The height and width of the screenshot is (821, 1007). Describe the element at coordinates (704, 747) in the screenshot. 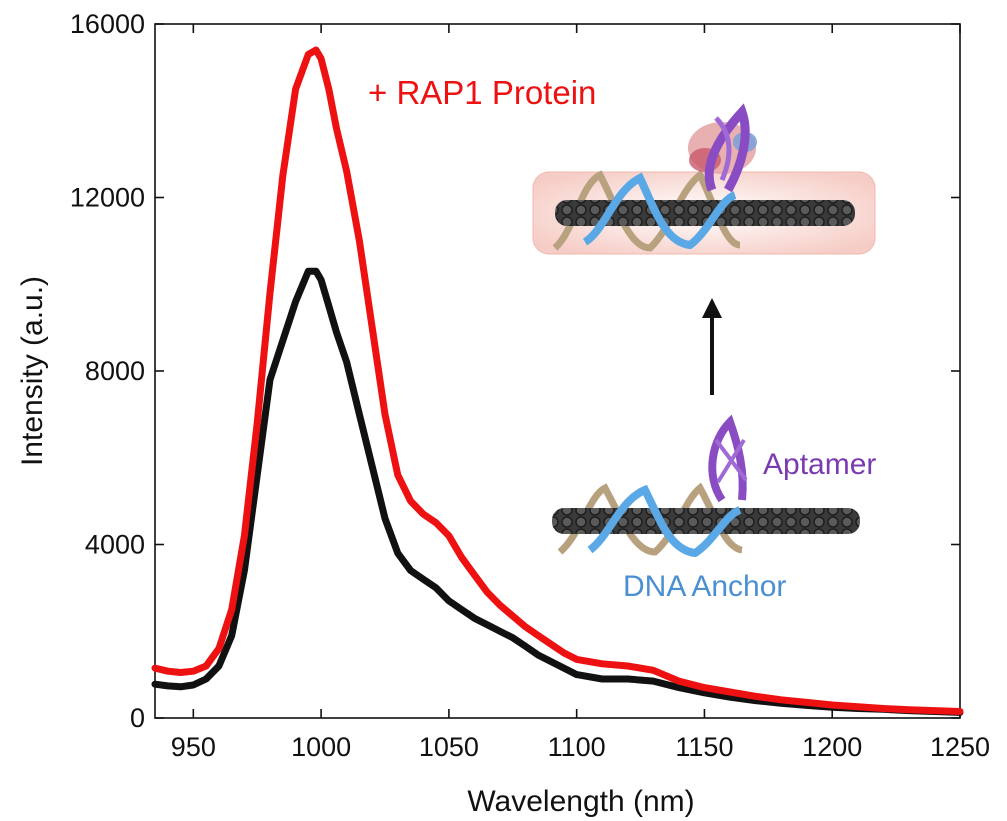

I see `x-tick-label: 1150` at that location.